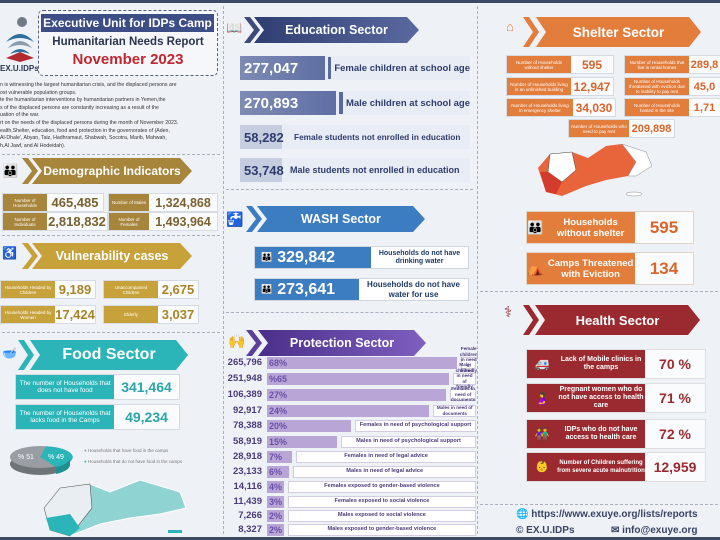  I want to click on stat-unaccompanied-children: Unaccompanied Children 2,675, so click(151, 289).